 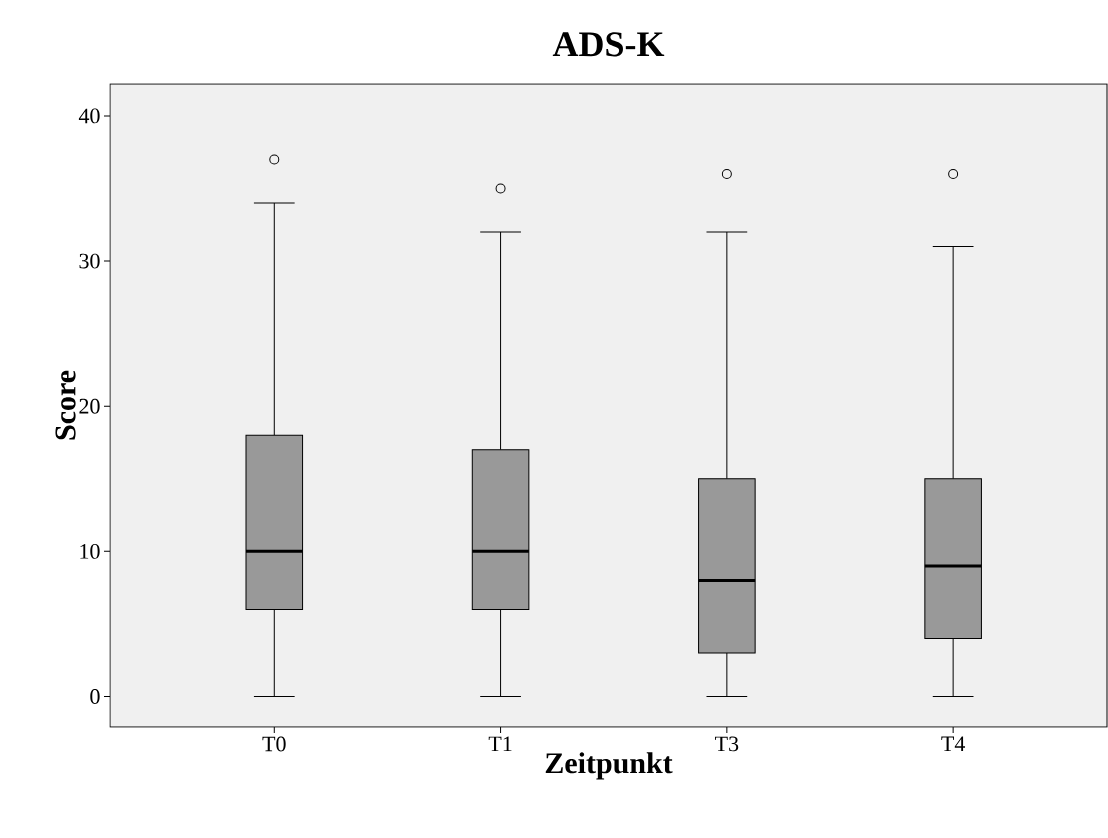 What do you see at coordinates (609, 766) in the screenshot?
I see `x-axis-title: Zeitpunkt` at bounding box center [609, 766].